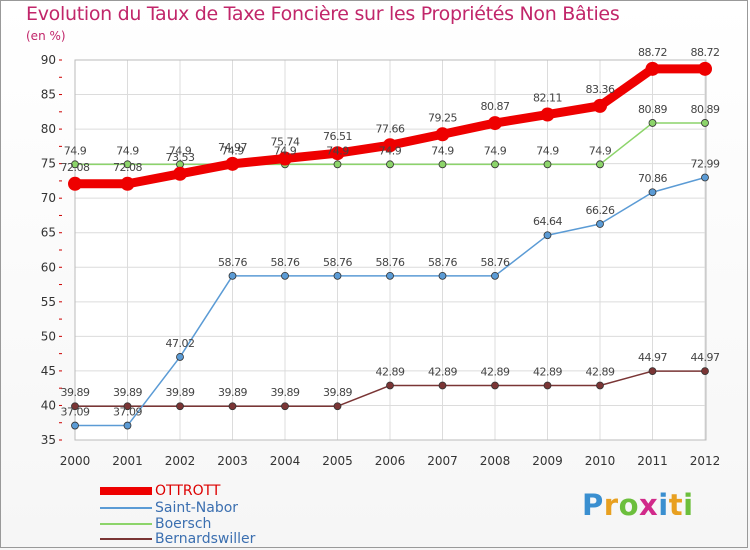  I want to click on y-tick-label: 75, so click(48, 164).